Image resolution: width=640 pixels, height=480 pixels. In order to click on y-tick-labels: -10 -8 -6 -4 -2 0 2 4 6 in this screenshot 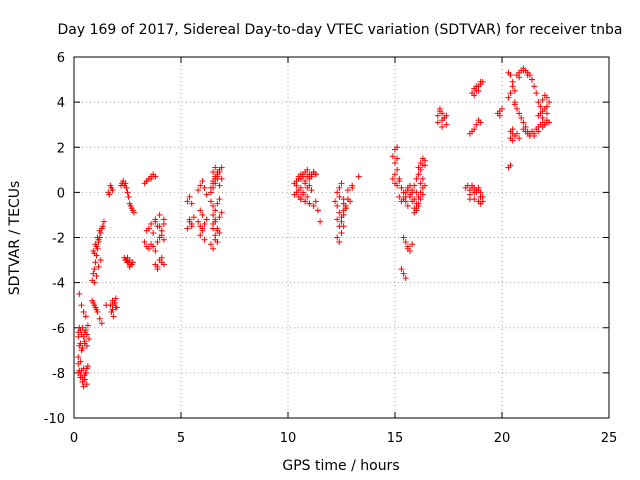, I will do `click(54, 239)`.